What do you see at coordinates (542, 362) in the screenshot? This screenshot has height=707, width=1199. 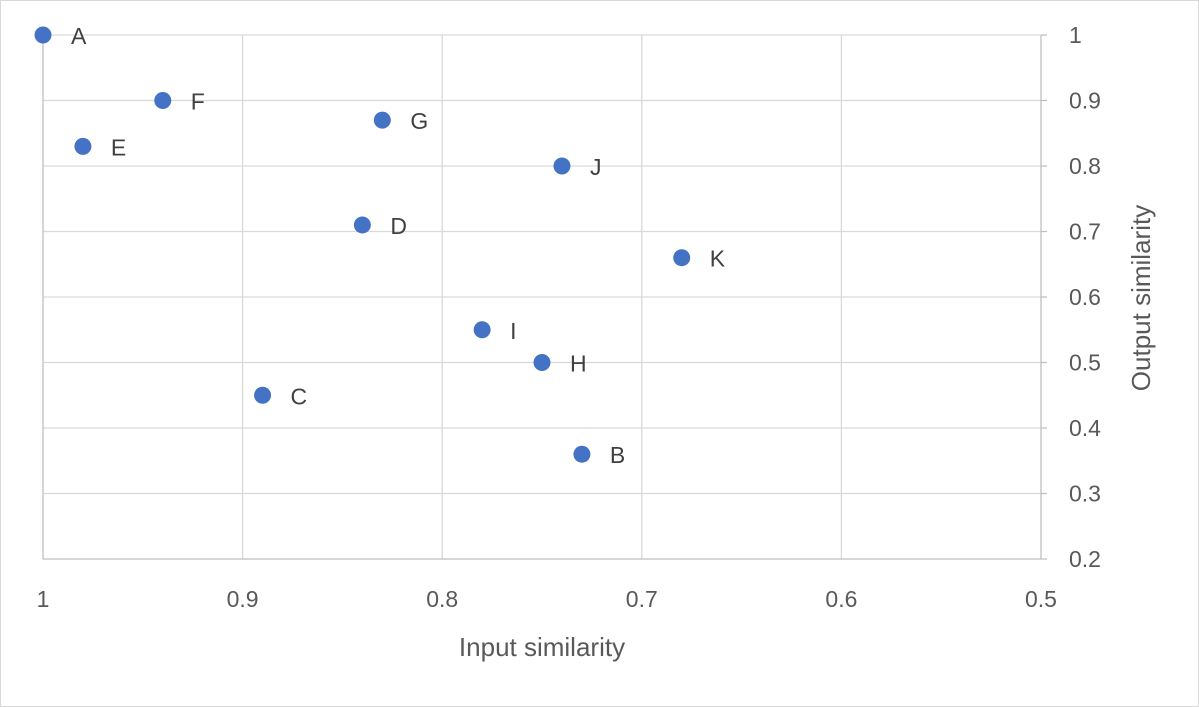 I see `scatter-point-h` at bounding box center [542, 362].